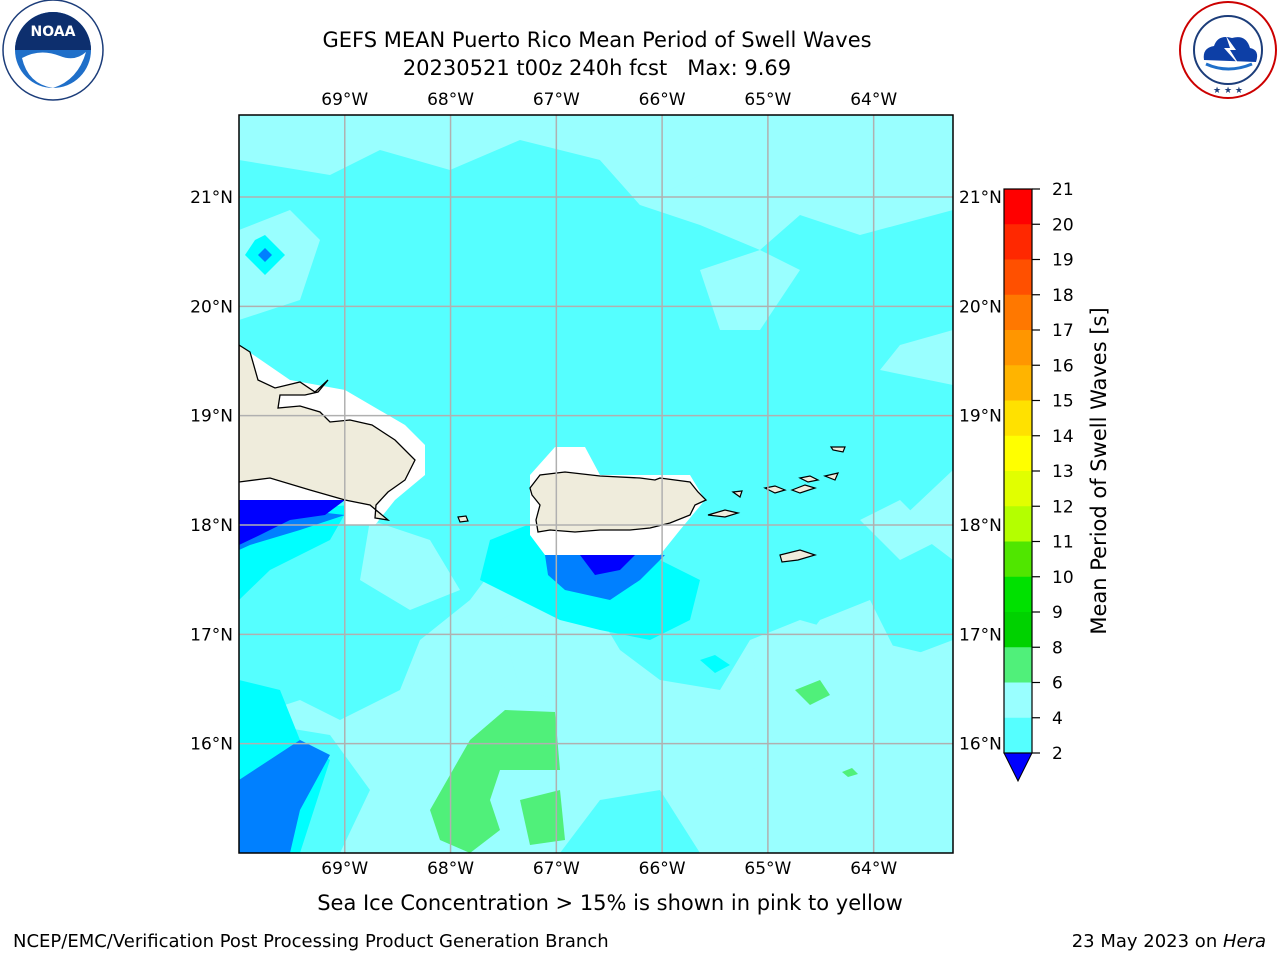  I want to click on colorbar-tick-label: 16, so click(1063, 366).